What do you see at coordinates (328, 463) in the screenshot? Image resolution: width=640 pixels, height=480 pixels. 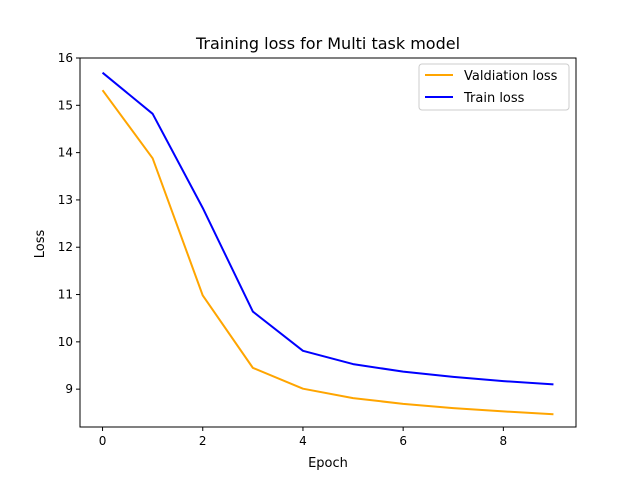 I see `x-axis-label: Epoch` at bounding box center [328, 463].